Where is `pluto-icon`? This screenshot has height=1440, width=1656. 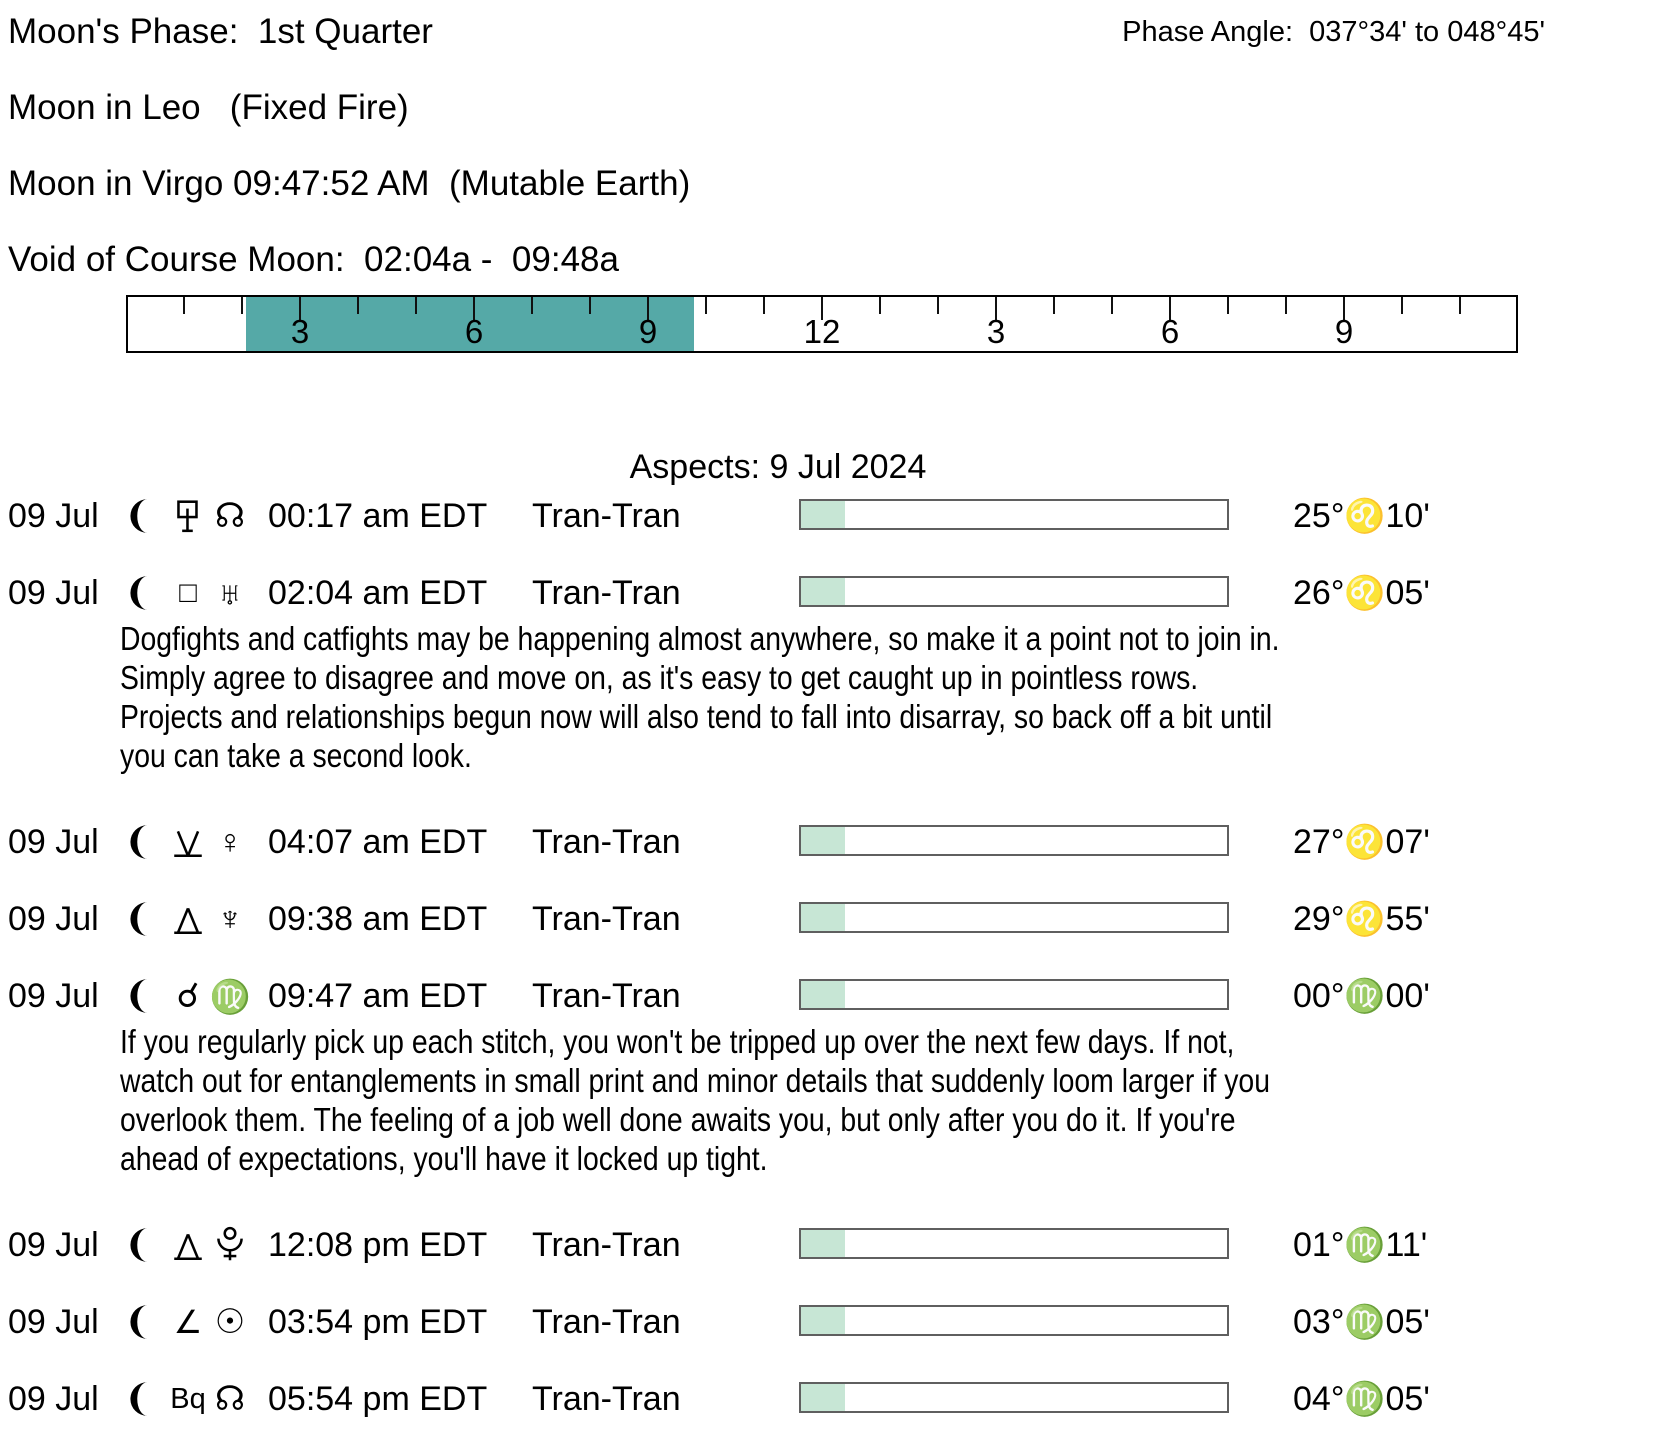 pluto-icon is located at coordinates (230, 1245).